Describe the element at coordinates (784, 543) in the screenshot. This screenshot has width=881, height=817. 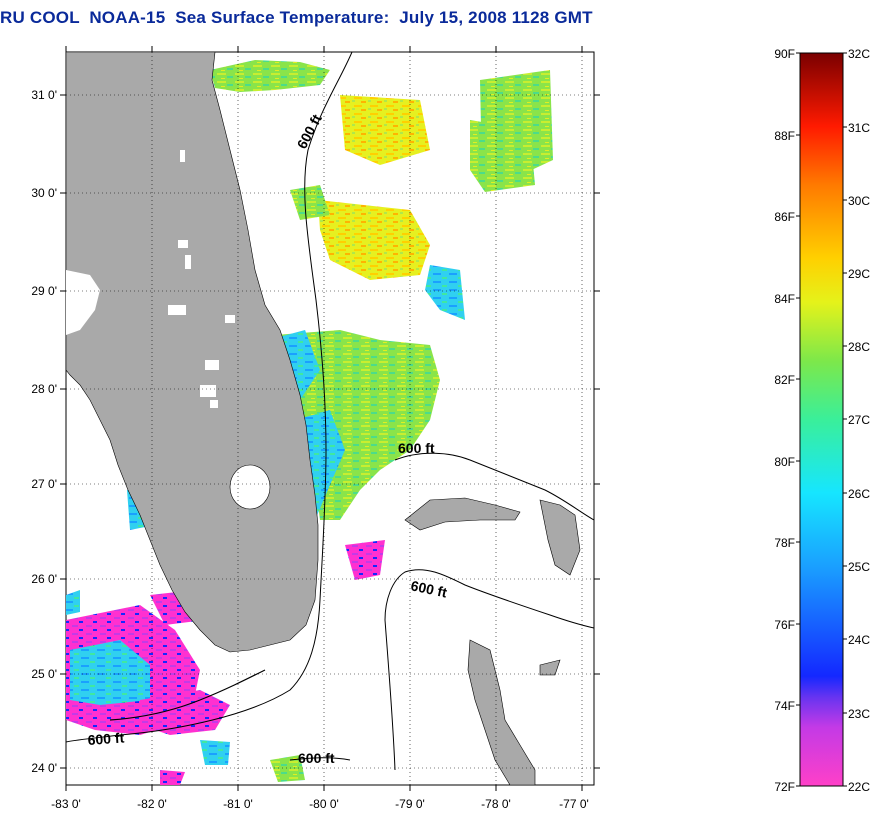
I see `colorbar-f-label: 78F` at that location.